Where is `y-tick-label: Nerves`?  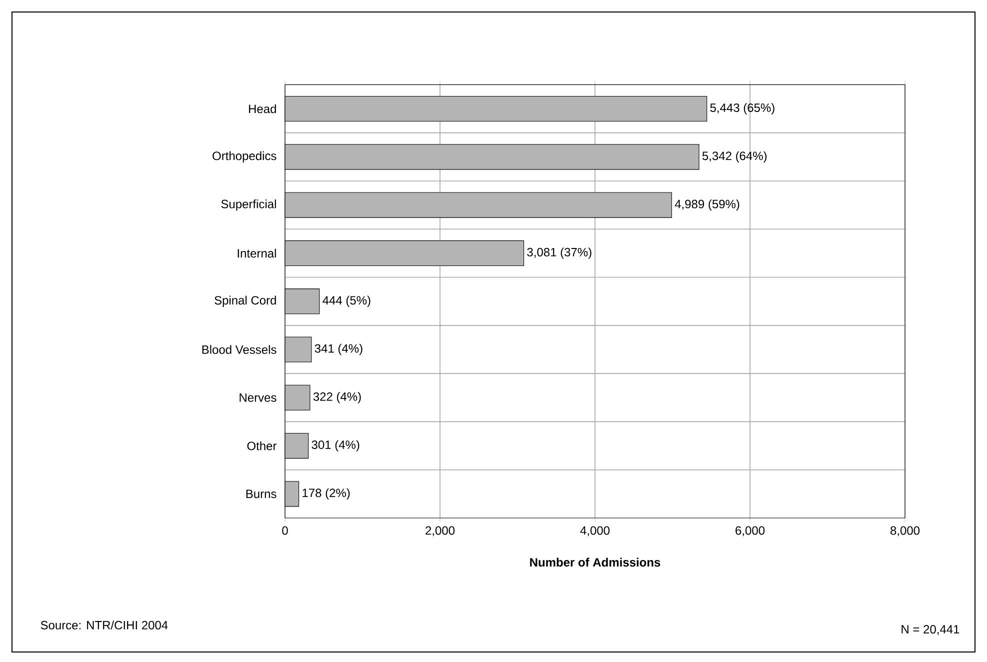 y-tick-label: Nerves is located at coordinates (258, 397).